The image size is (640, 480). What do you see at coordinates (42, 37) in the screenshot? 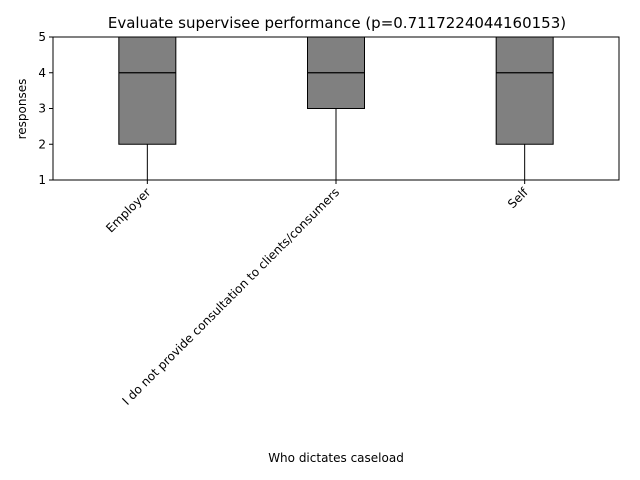
I see `y-tick-label: 5` at bounding box center [42, 37].